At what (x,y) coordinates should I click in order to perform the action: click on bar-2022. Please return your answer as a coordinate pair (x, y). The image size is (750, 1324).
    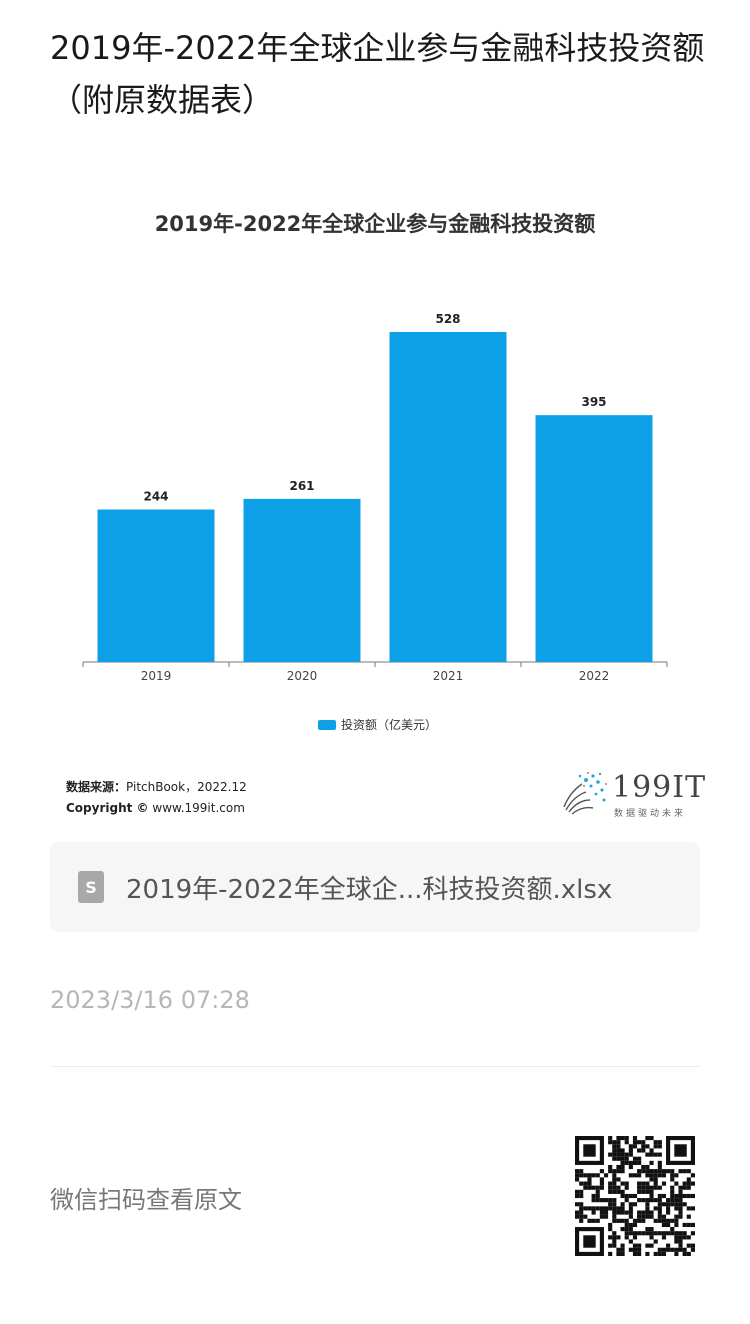
    Looking at the image, I should click on (594, 538).